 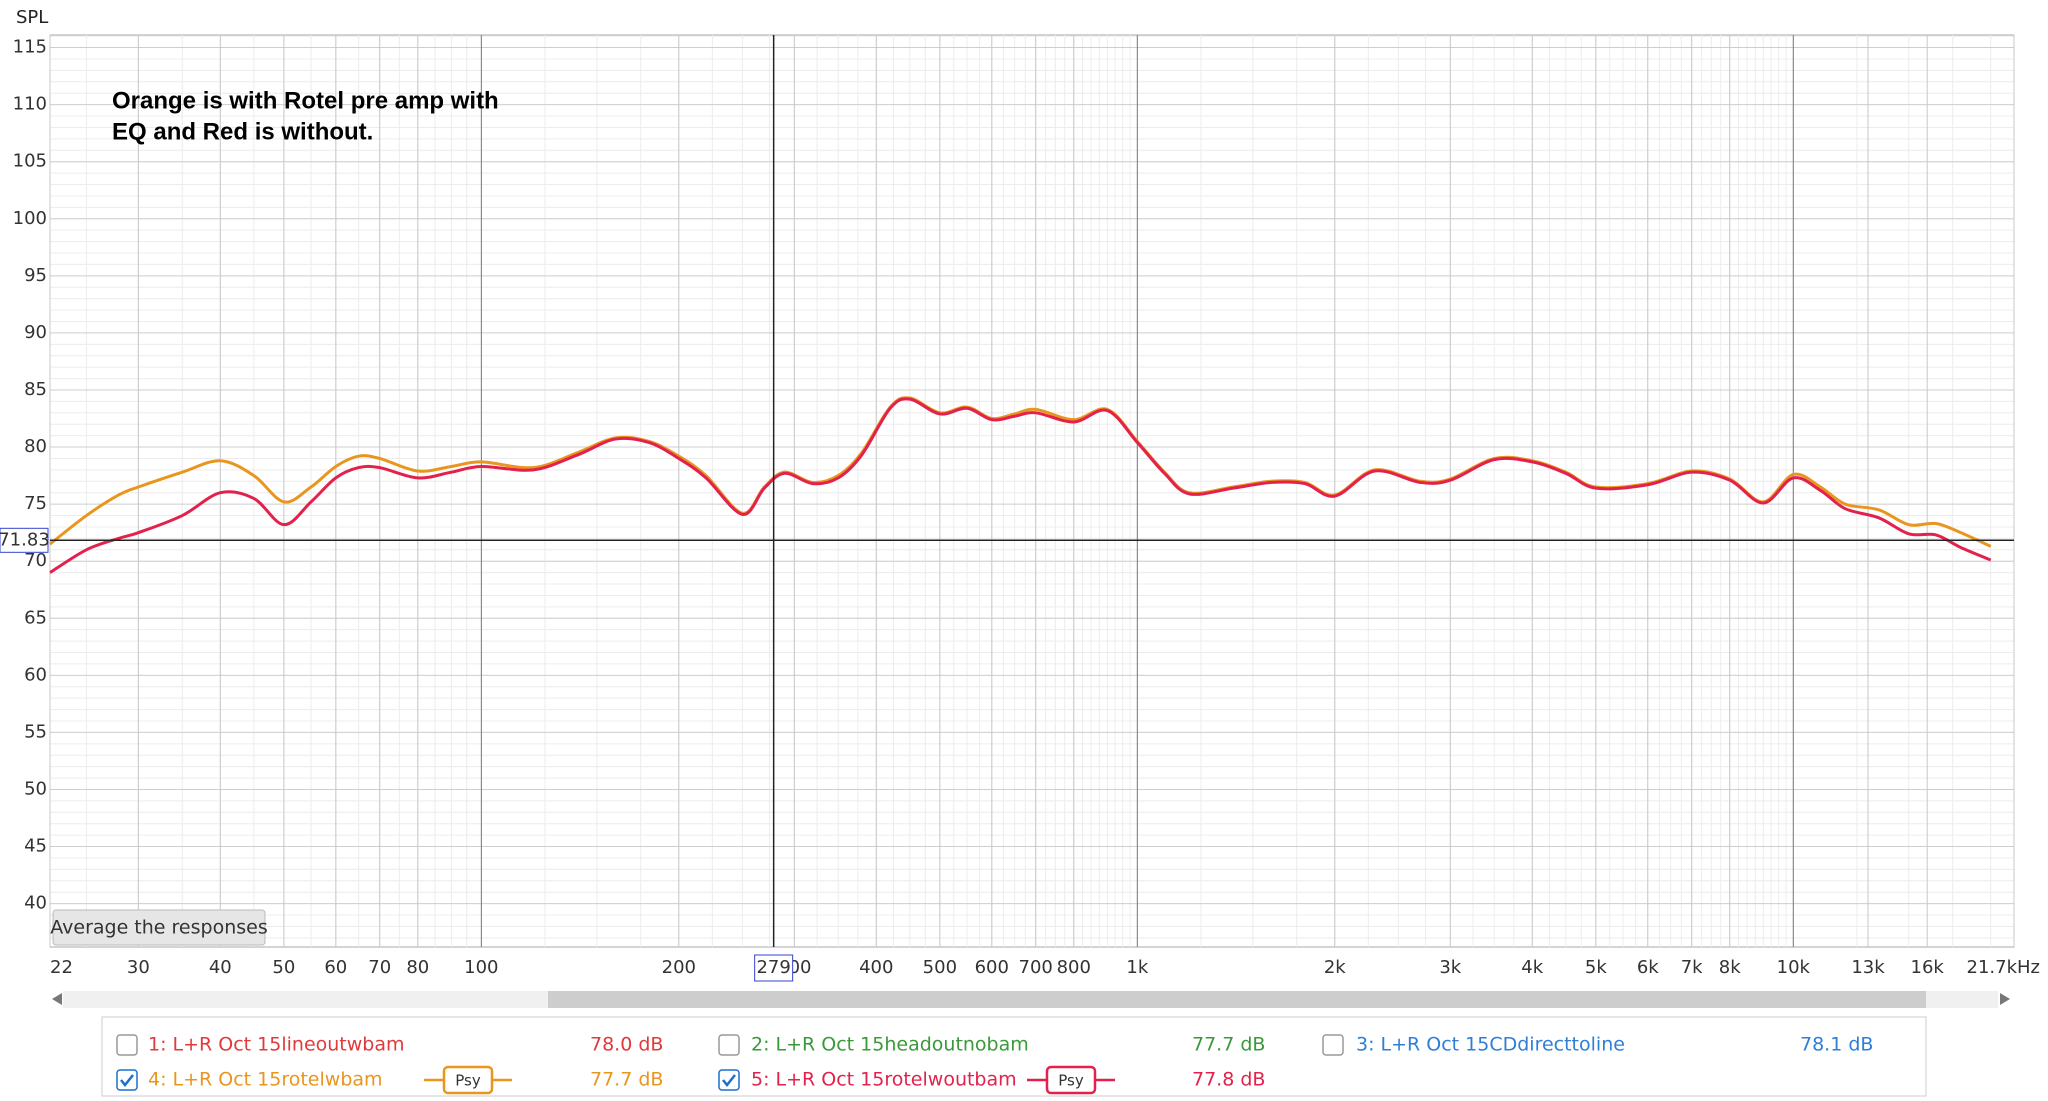 What do you see at coordinates (283, 967) in the screenshot?
I see `x-tick-label: 50` at bounding box center [283, 967].